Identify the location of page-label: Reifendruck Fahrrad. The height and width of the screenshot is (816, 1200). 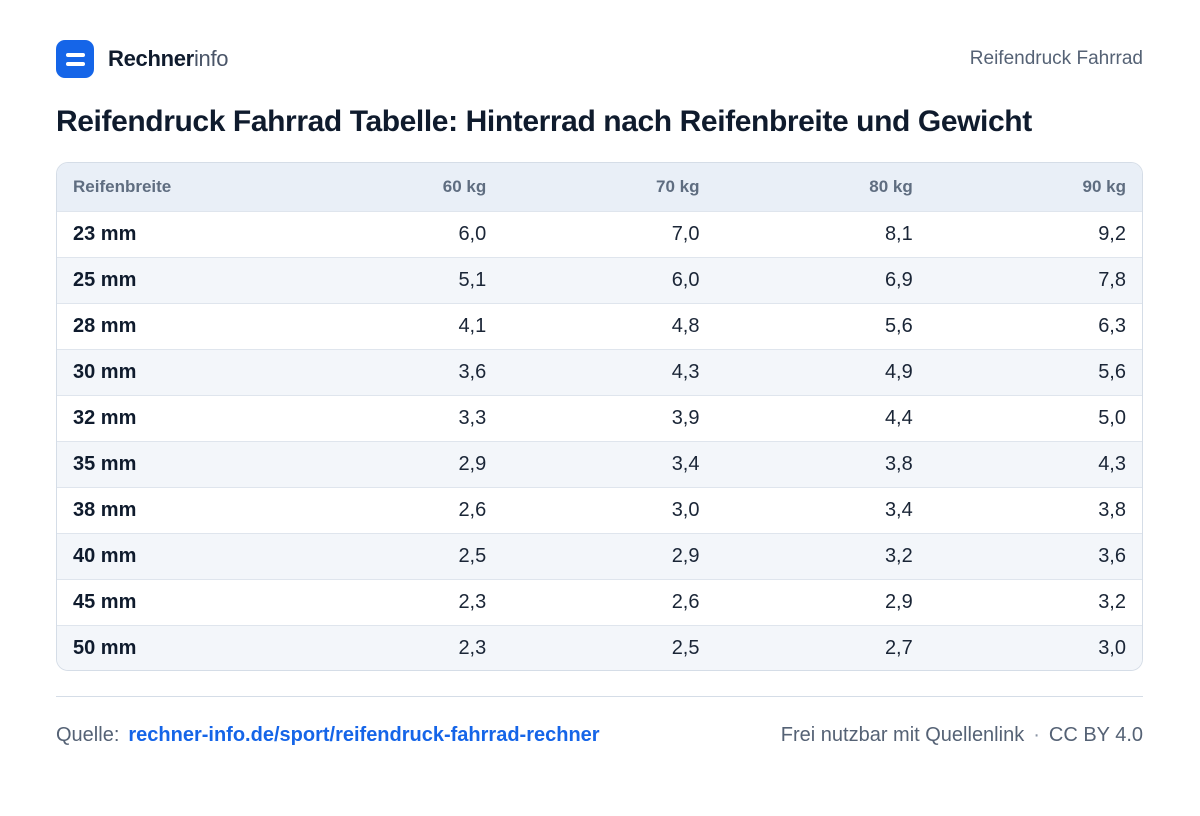
(1056, 58).